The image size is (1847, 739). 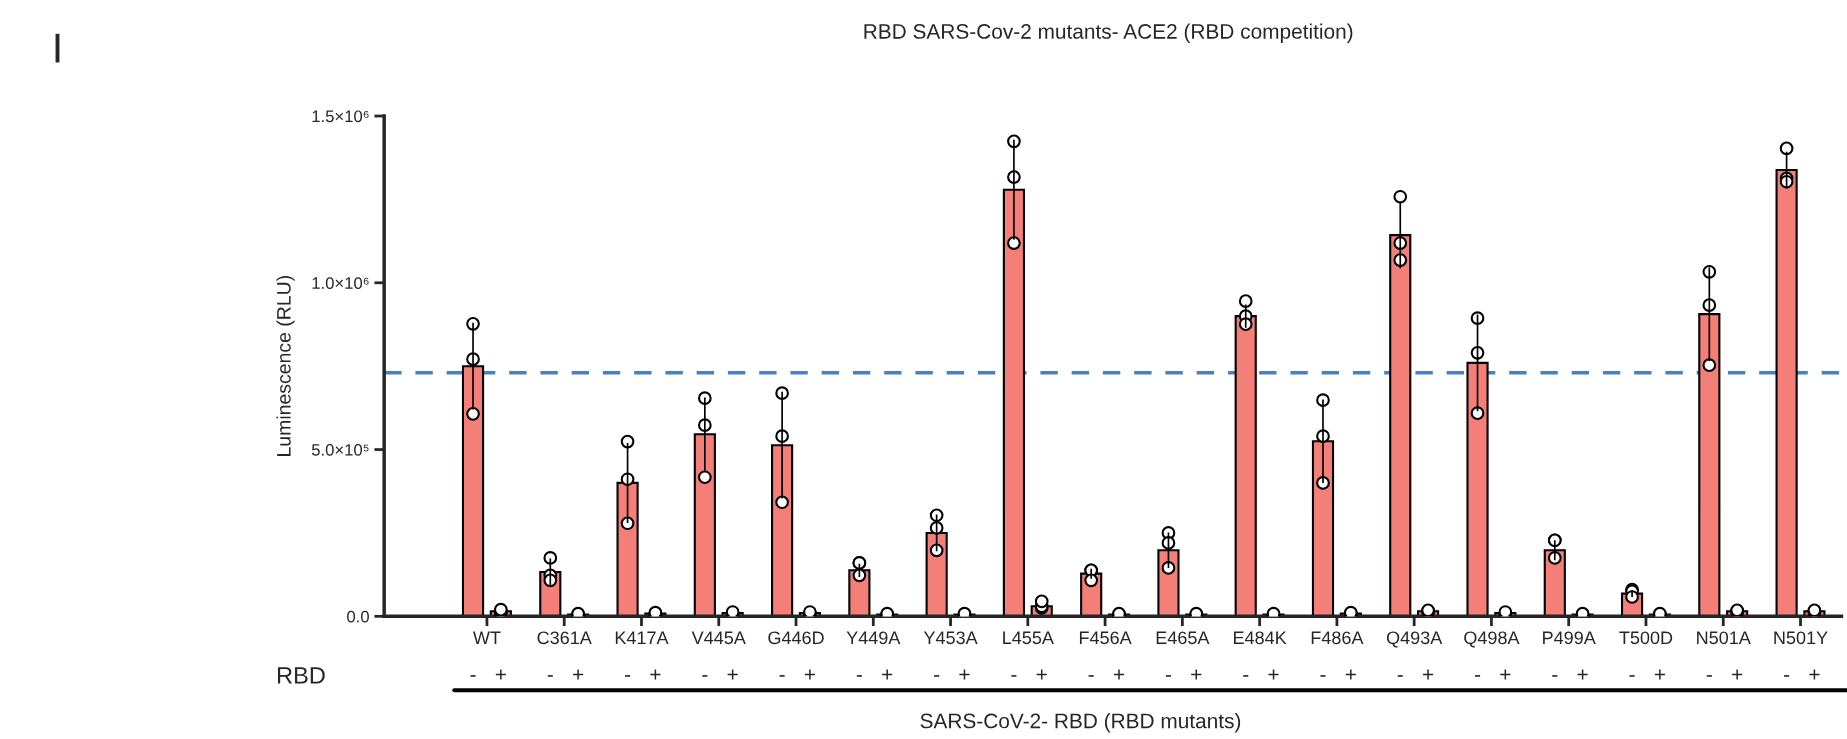 I want to click on x-tick-label: G446D, so click(x=796, y=638).